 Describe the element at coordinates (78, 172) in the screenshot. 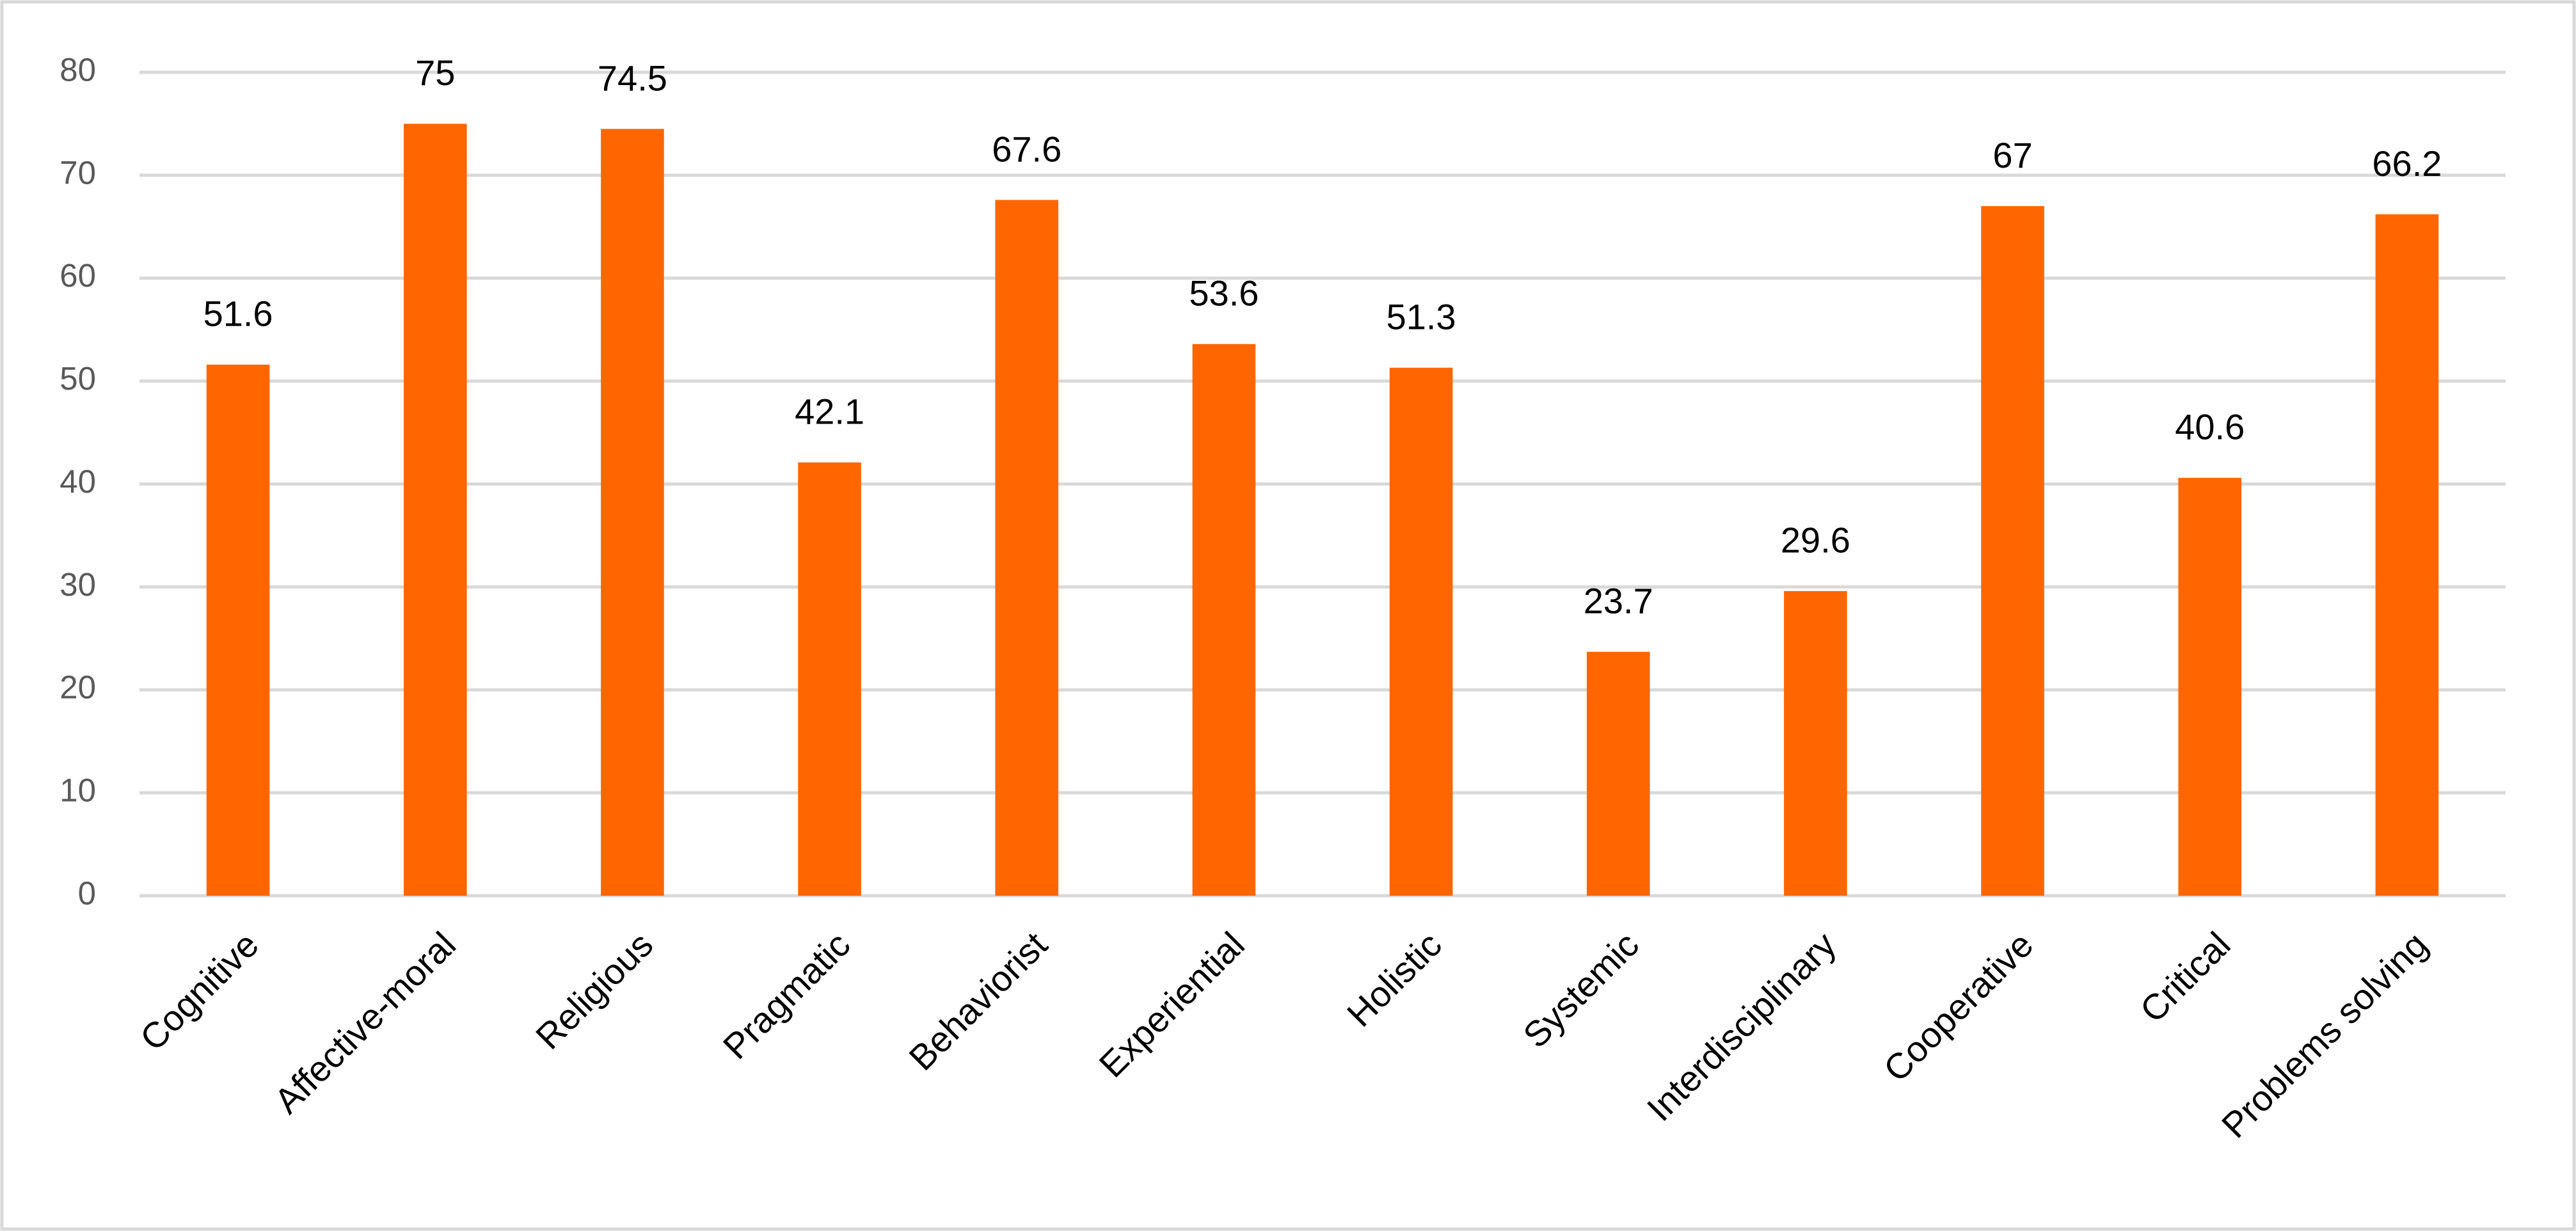

I see `y-tick-label: 70` at that location.